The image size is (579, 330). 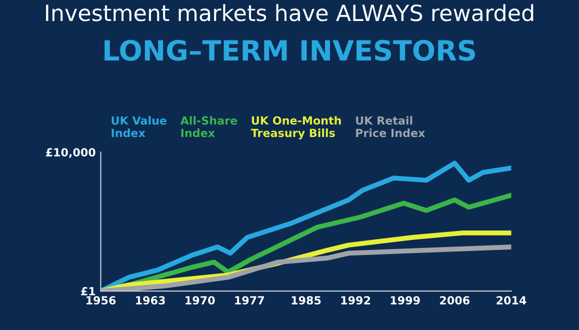 I want to click on text: All-Share Index, so click(x=209, y=127).